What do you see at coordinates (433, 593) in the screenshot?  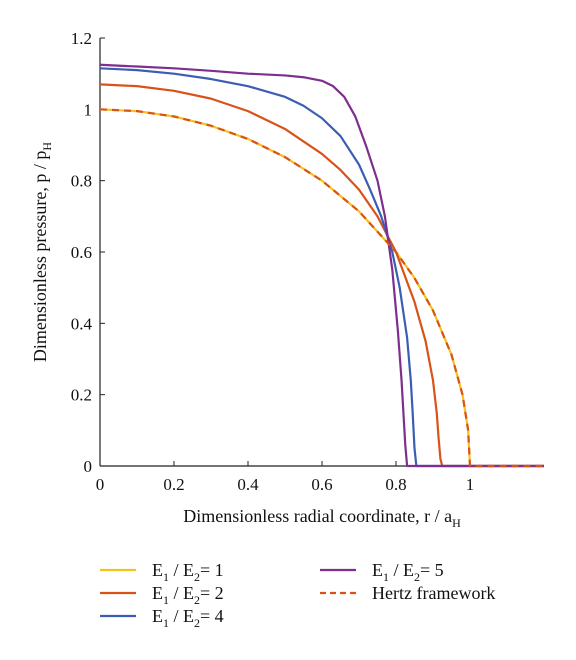 I see `legend-label: Hertz framework` at bounding box center [433, 593].